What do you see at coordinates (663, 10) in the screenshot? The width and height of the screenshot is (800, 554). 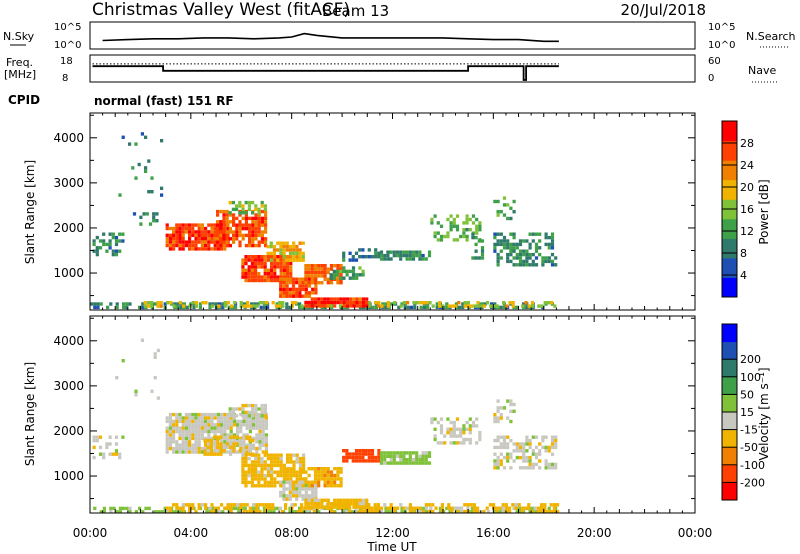 I see `date-label: 20/Jul/2018` at bounding box center [663, 10].